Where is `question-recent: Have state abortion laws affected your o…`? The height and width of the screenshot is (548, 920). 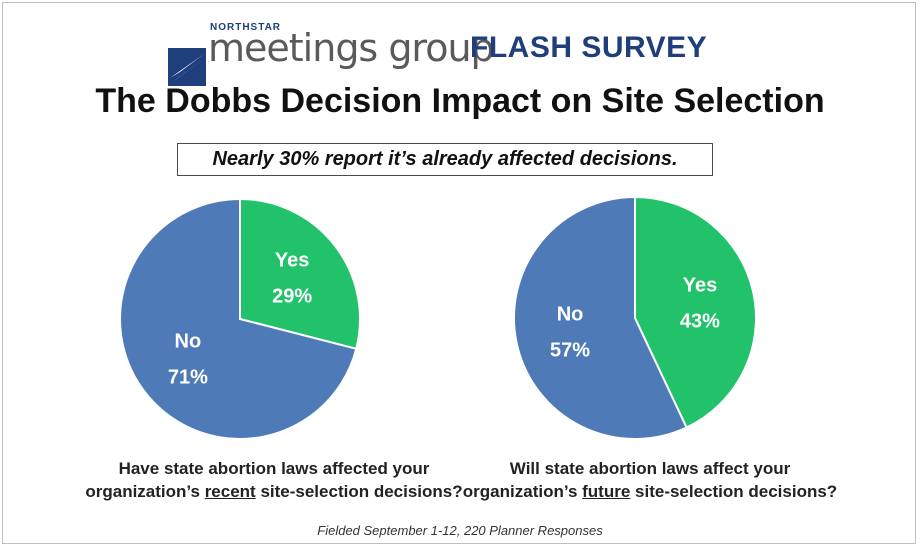 question-recent: Have state abortion laws affected your o… is located at coordinates (274, 480).